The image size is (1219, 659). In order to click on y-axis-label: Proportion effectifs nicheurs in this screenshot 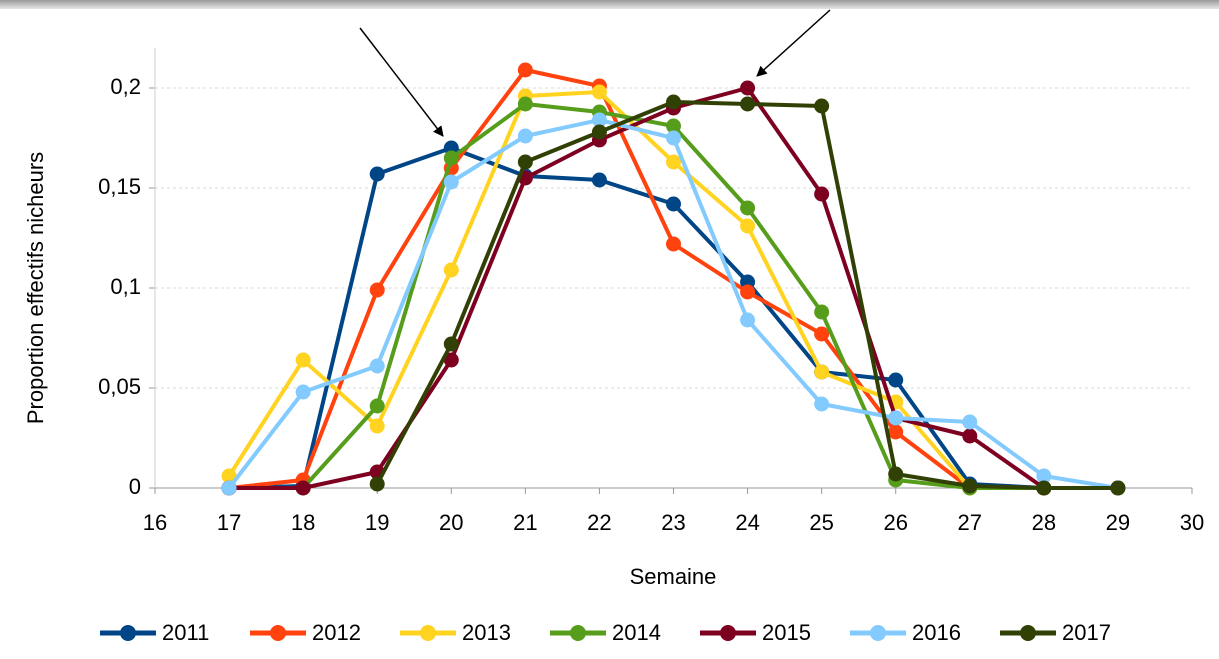, I will do `click(35, 288)`.